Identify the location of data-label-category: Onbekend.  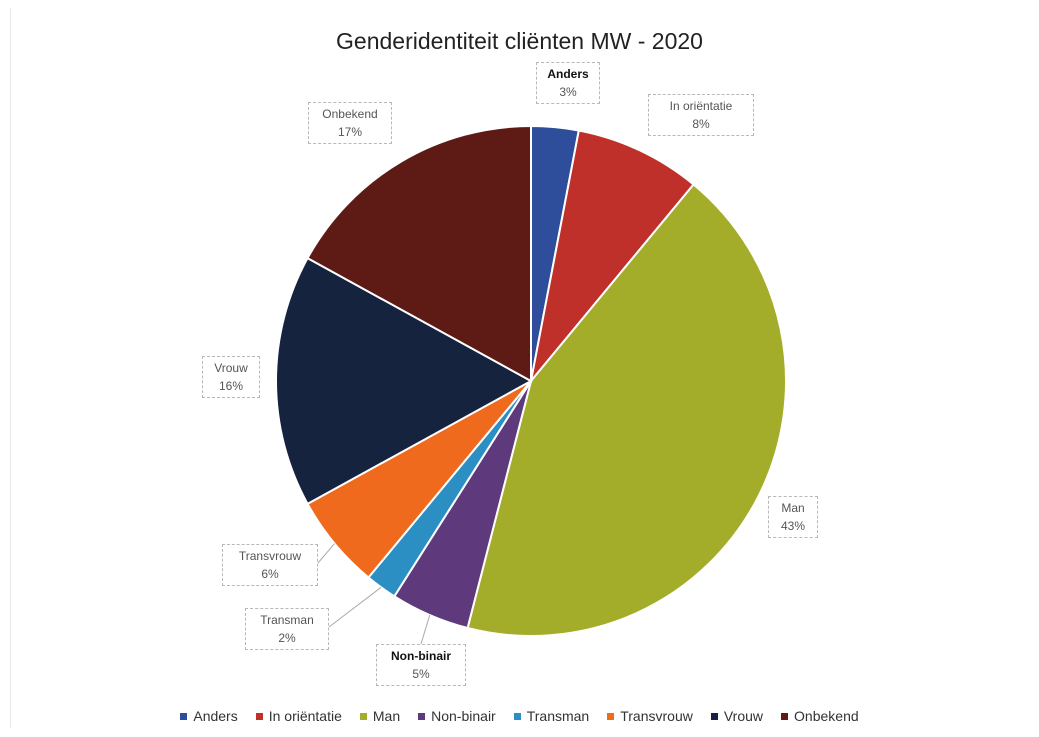
(350, 114).